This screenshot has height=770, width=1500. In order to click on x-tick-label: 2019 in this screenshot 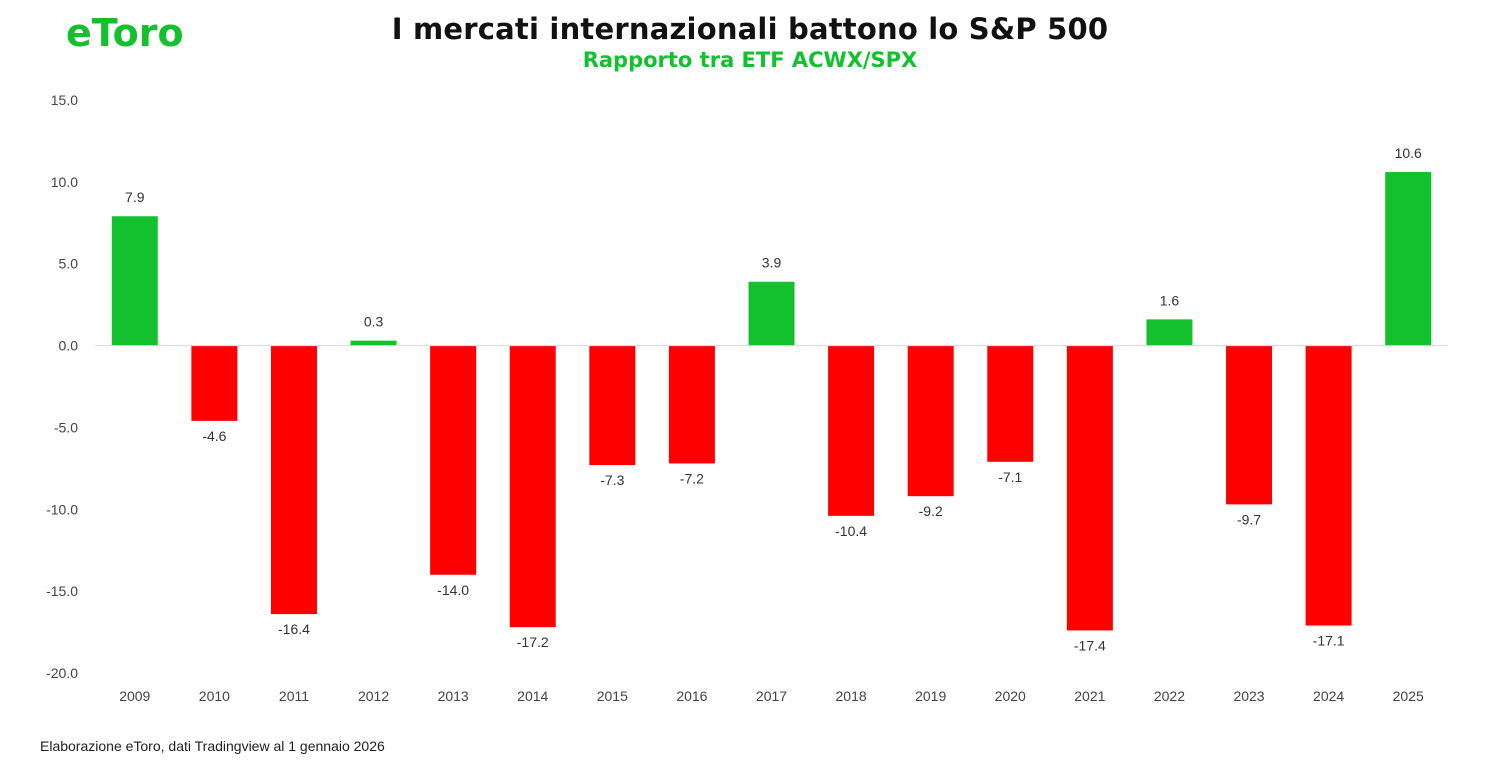, I will do `click(930, 696)`.